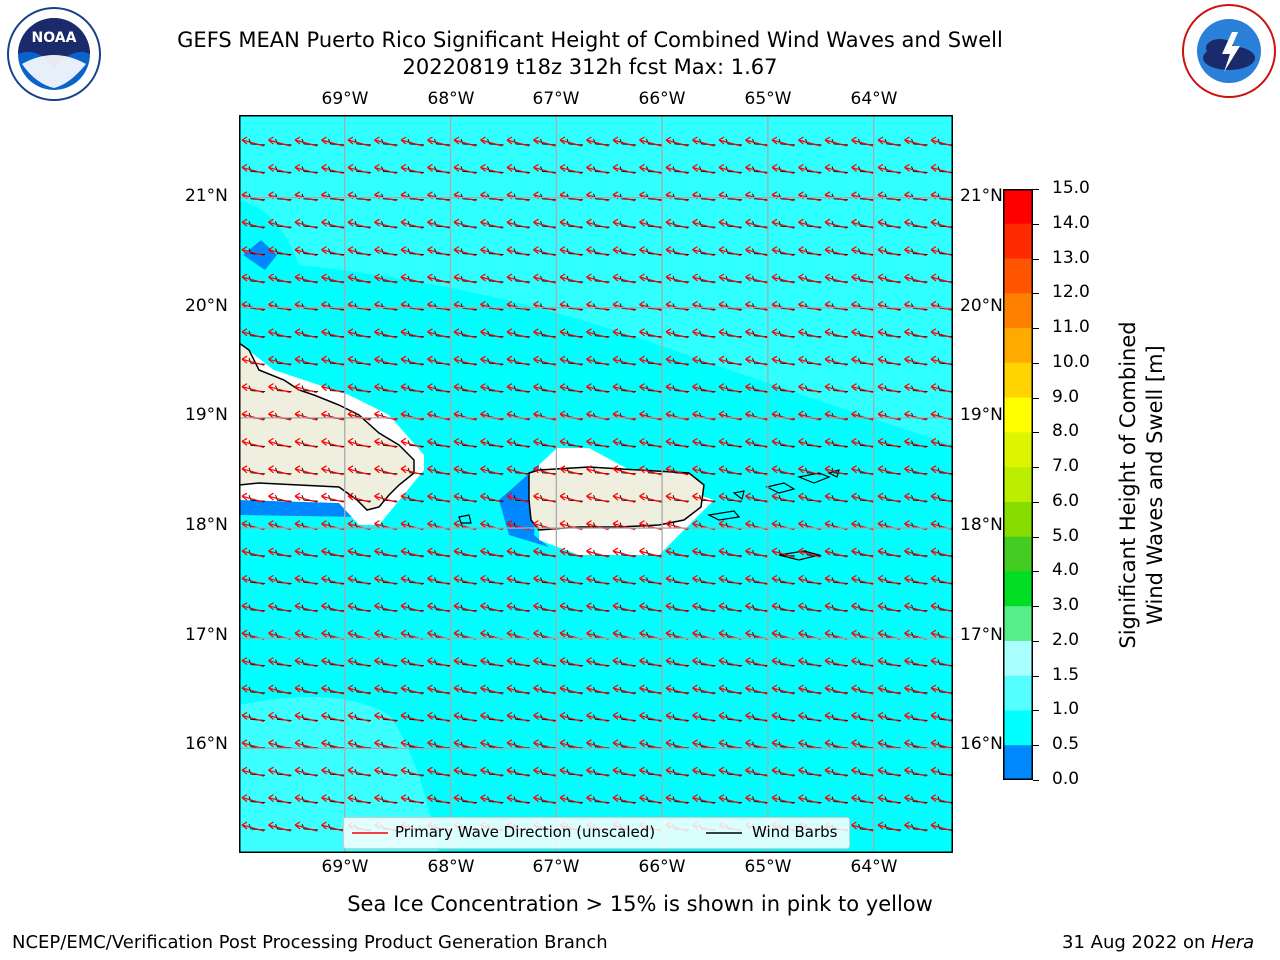 The width and height of the screenshot is (1280, 960). What do you see at coordinates (1066, 779) in the screenshot?
I see `colorbar-tick-label: 0.0` at bounding box center [1066, 779].